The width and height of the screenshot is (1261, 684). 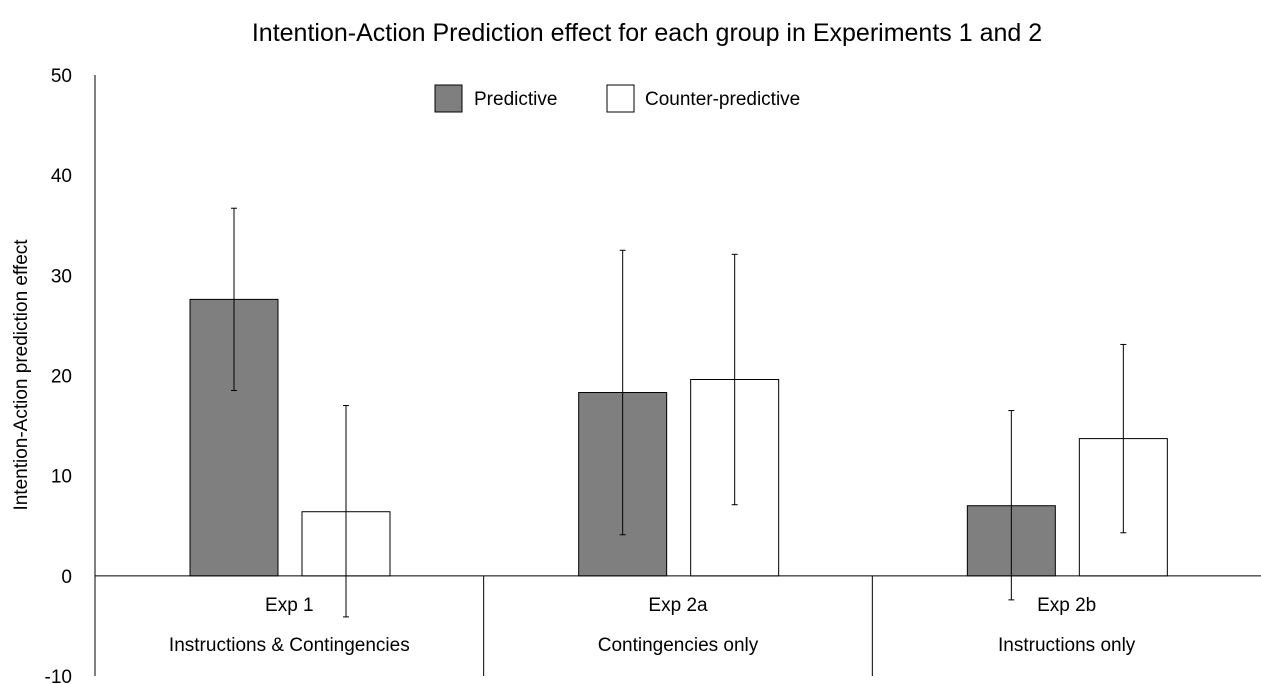 I want to click on category-sublabel: Contingencies only, so click(x=678, y=645).